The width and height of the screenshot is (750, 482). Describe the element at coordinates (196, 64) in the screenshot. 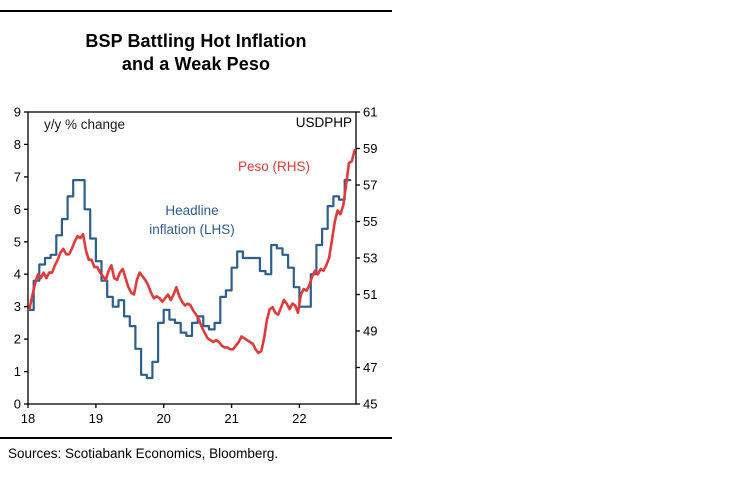

I see `chart-title-line2: and a Weak Peso` at that location.